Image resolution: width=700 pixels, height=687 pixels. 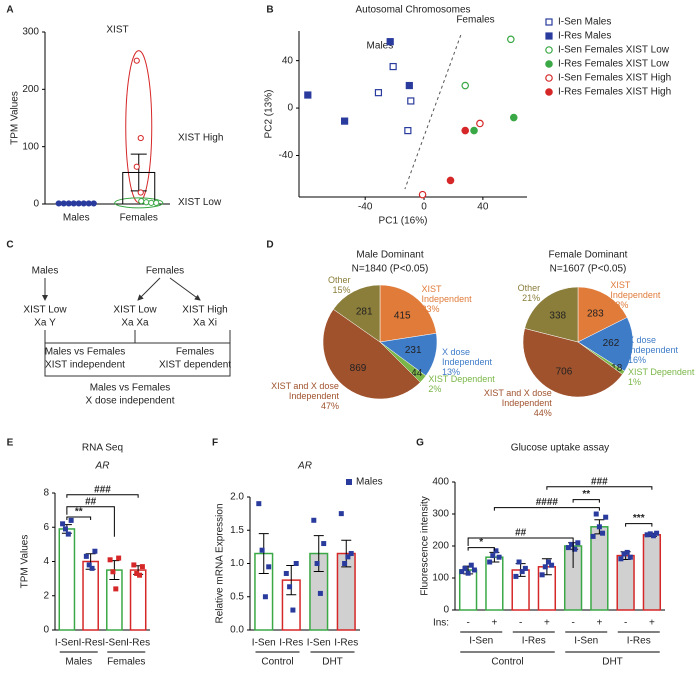 What do you see at coordinates (85, 365) in the screenshot?
I see `diagram-node: XIST independent` at bounding box center [85, 365].